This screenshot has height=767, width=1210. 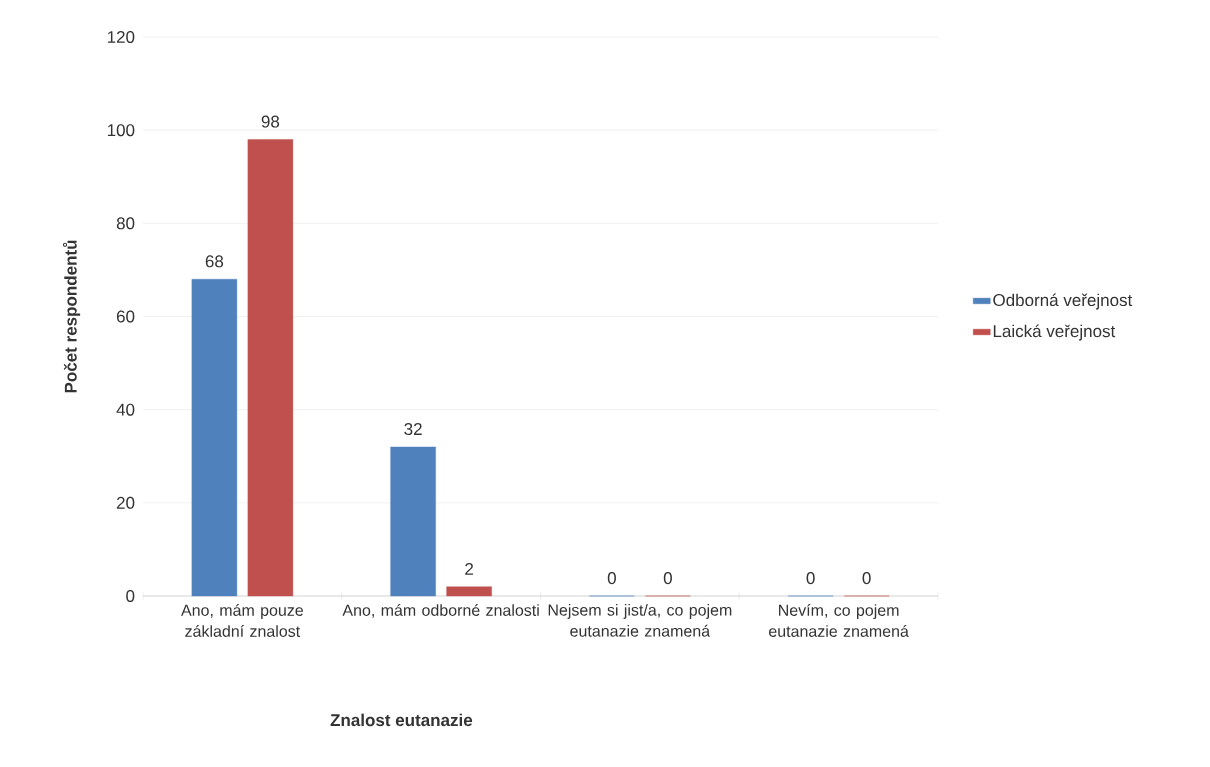 What do you see at coordinates (125, 223) in the screenshot?
I see `y-tick-label: 80` at bounding box center [125, 223].